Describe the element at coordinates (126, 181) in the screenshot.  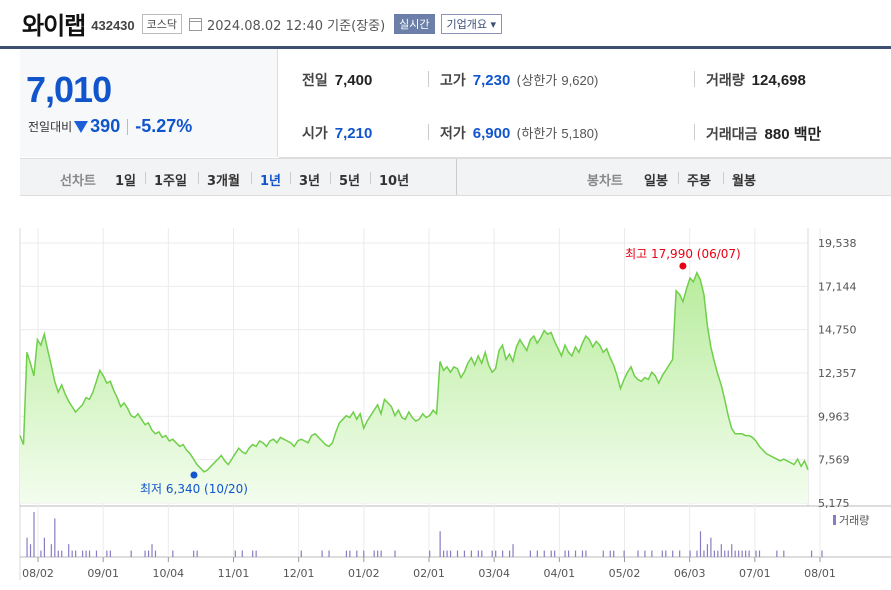
I see `period-1d: 1일` at that location.